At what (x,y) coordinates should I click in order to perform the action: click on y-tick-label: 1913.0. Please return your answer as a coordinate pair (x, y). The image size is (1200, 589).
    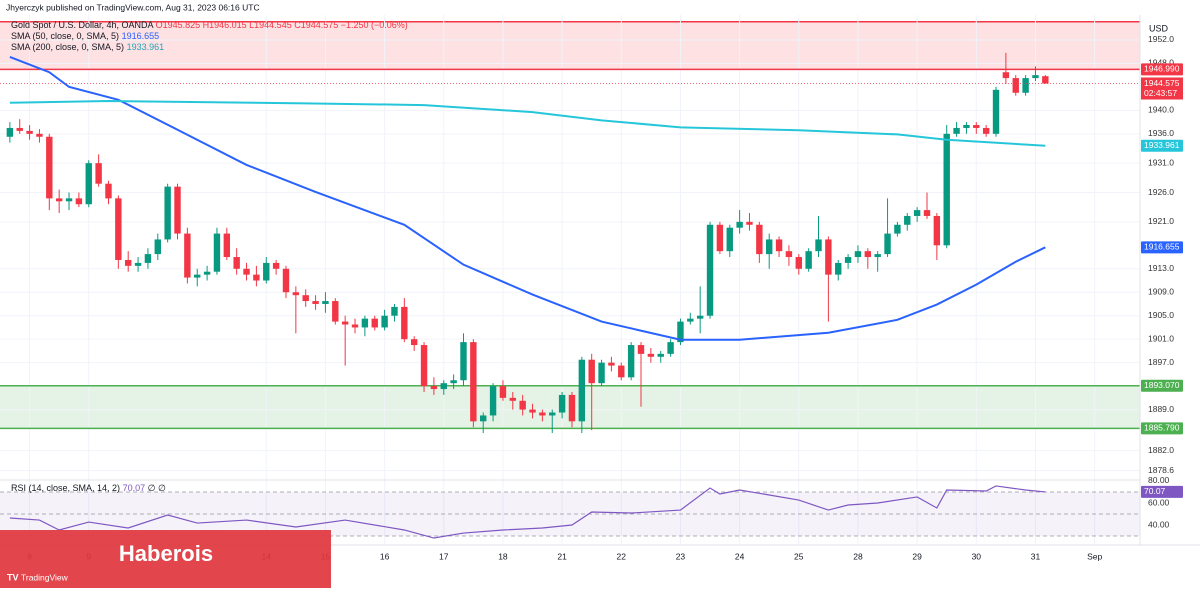
    Looking at the image, I should click on (1161, 268).